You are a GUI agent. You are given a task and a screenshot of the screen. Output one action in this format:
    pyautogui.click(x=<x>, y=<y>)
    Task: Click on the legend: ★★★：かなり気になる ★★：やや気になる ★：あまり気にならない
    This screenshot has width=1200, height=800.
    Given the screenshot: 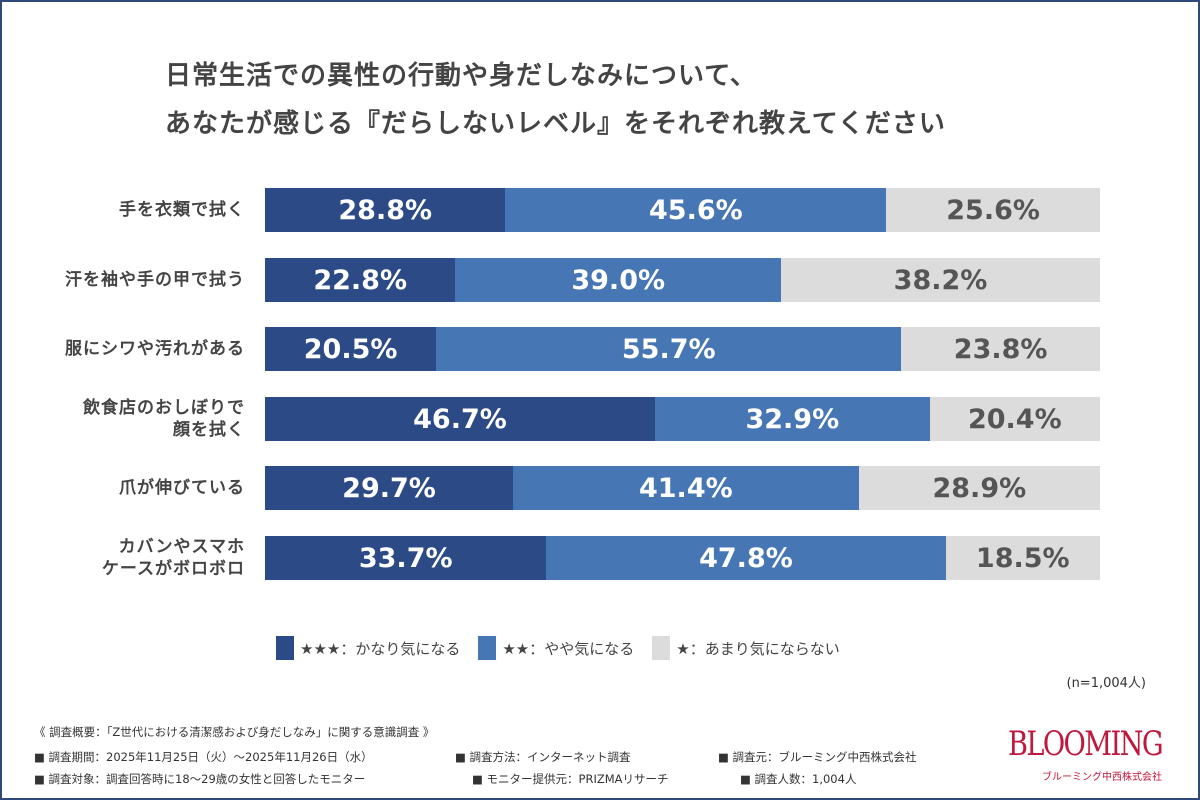 What is the action you would take?
    pyautogui.click(x=567, y=648)
    